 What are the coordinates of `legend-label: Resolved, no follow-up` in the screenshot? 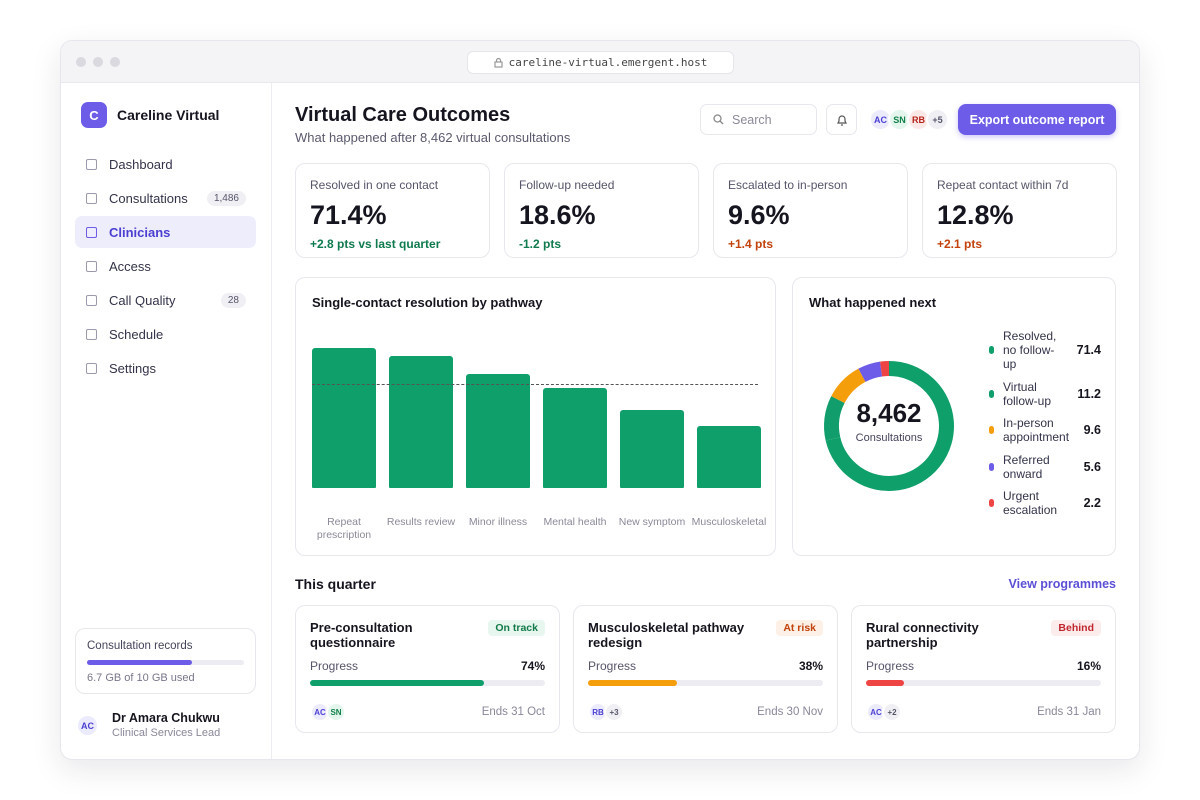 It's located at (1030, 350).